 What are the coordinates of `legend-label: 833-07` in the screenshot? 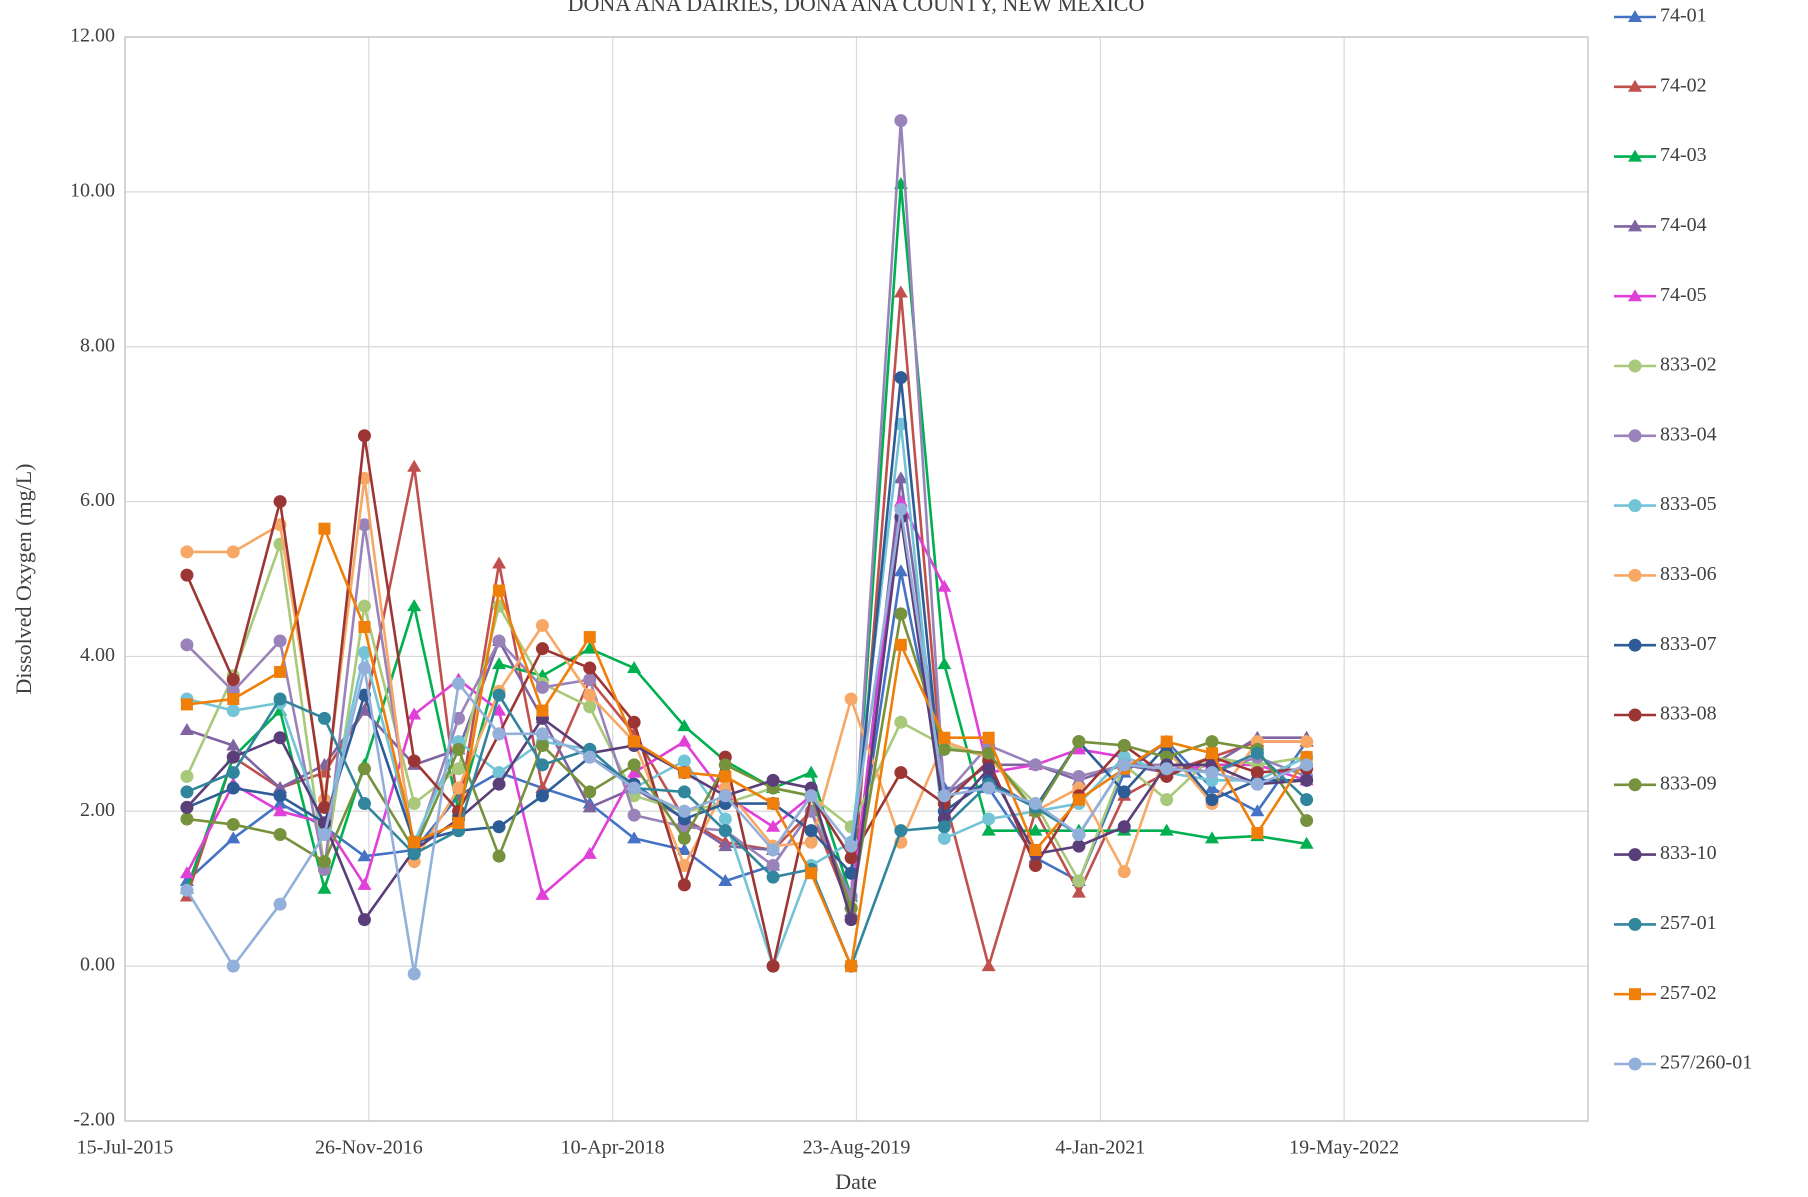 It's located at (1688, 644).